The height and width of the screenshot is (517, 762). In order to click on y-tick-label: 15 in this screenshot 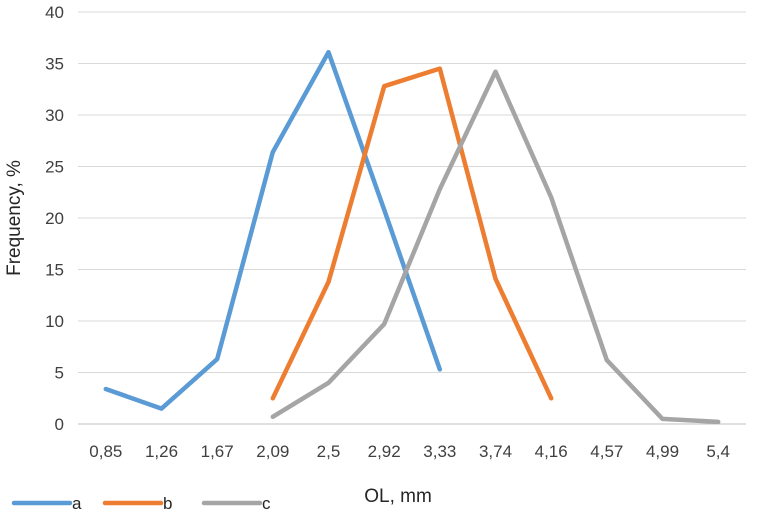, I will do `click(54, 270)`.